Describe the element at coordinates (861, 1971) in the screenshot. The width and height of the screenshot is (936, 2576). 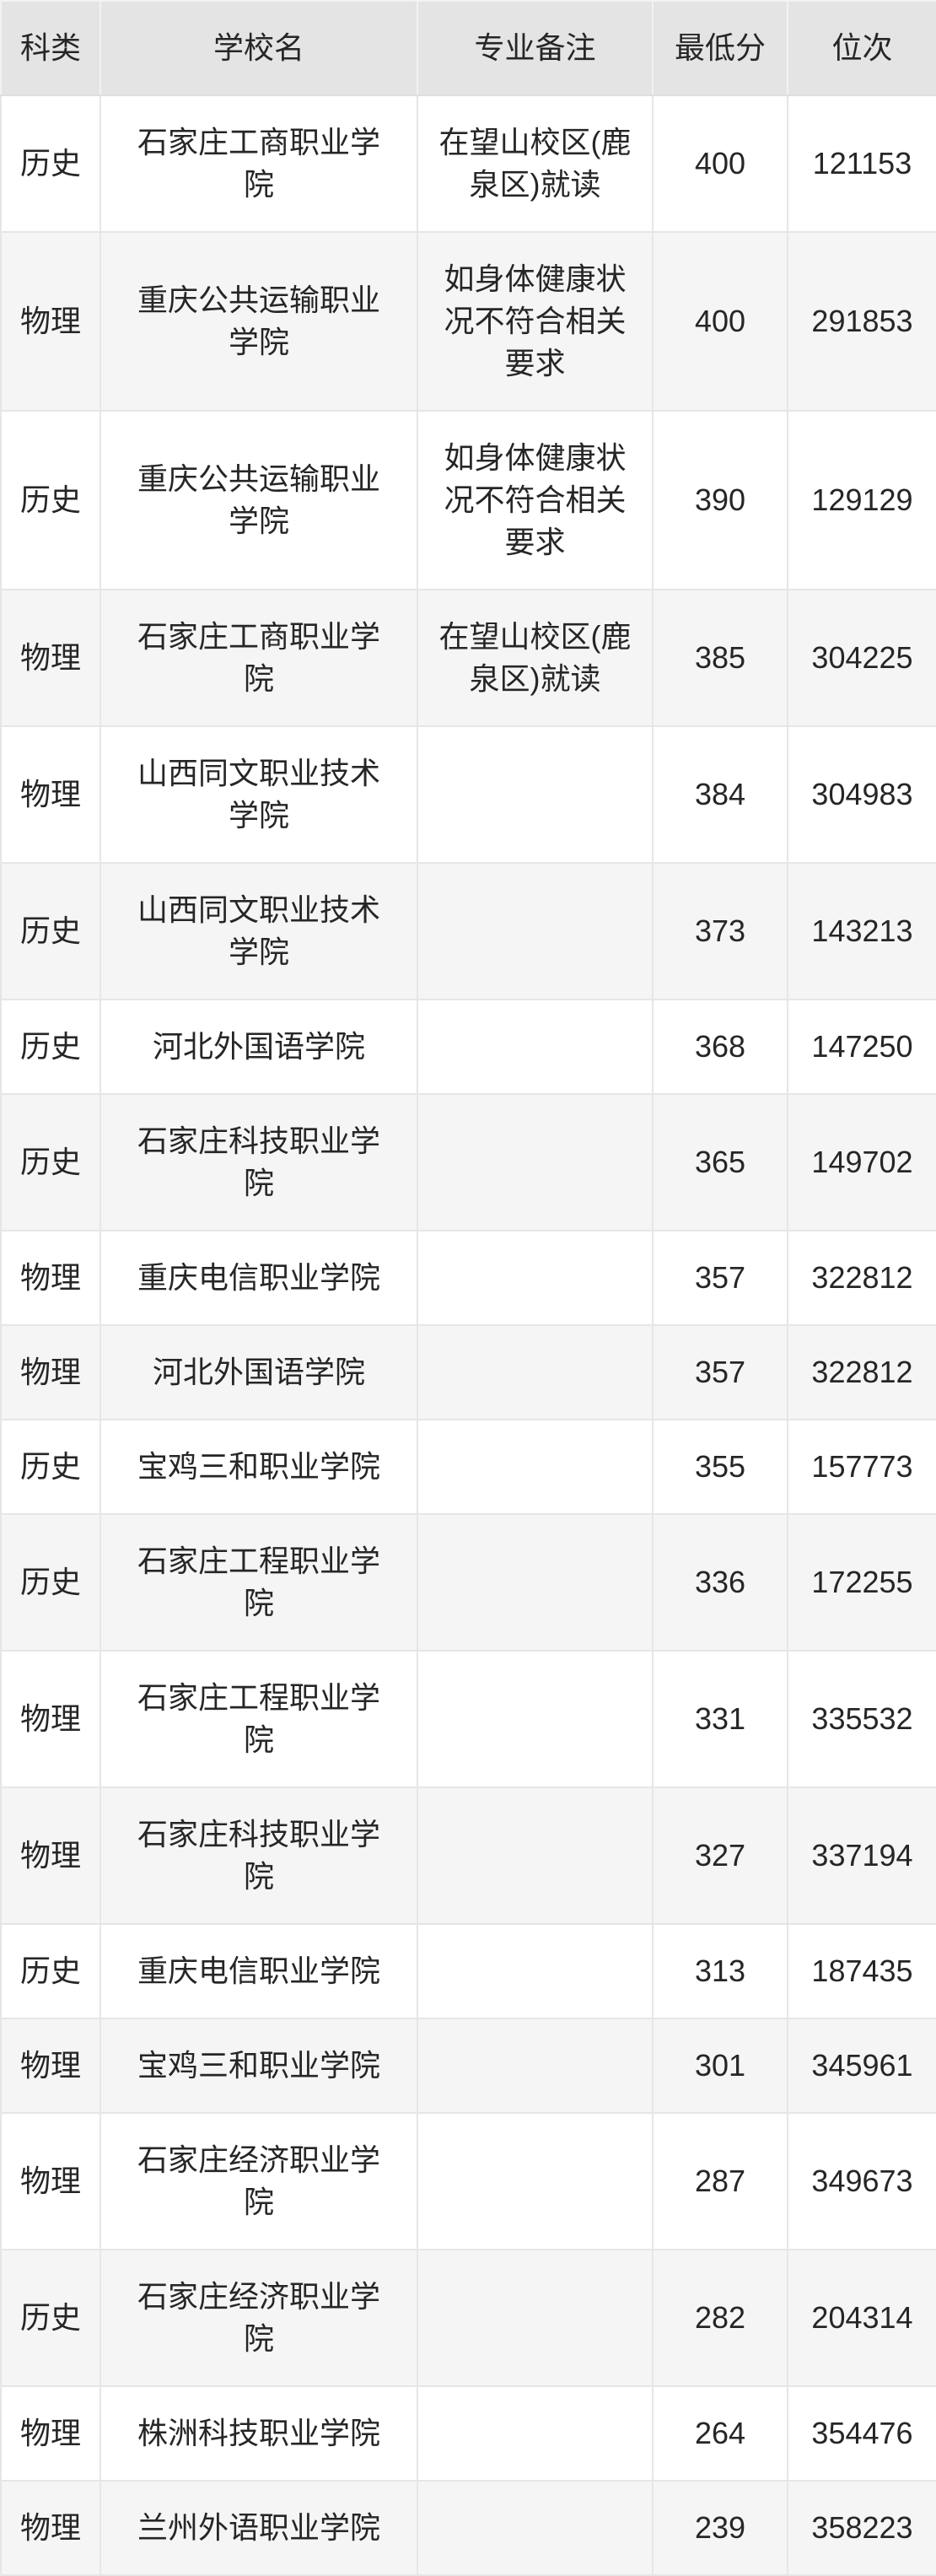
I see `cell-rank: 187435` at that location.